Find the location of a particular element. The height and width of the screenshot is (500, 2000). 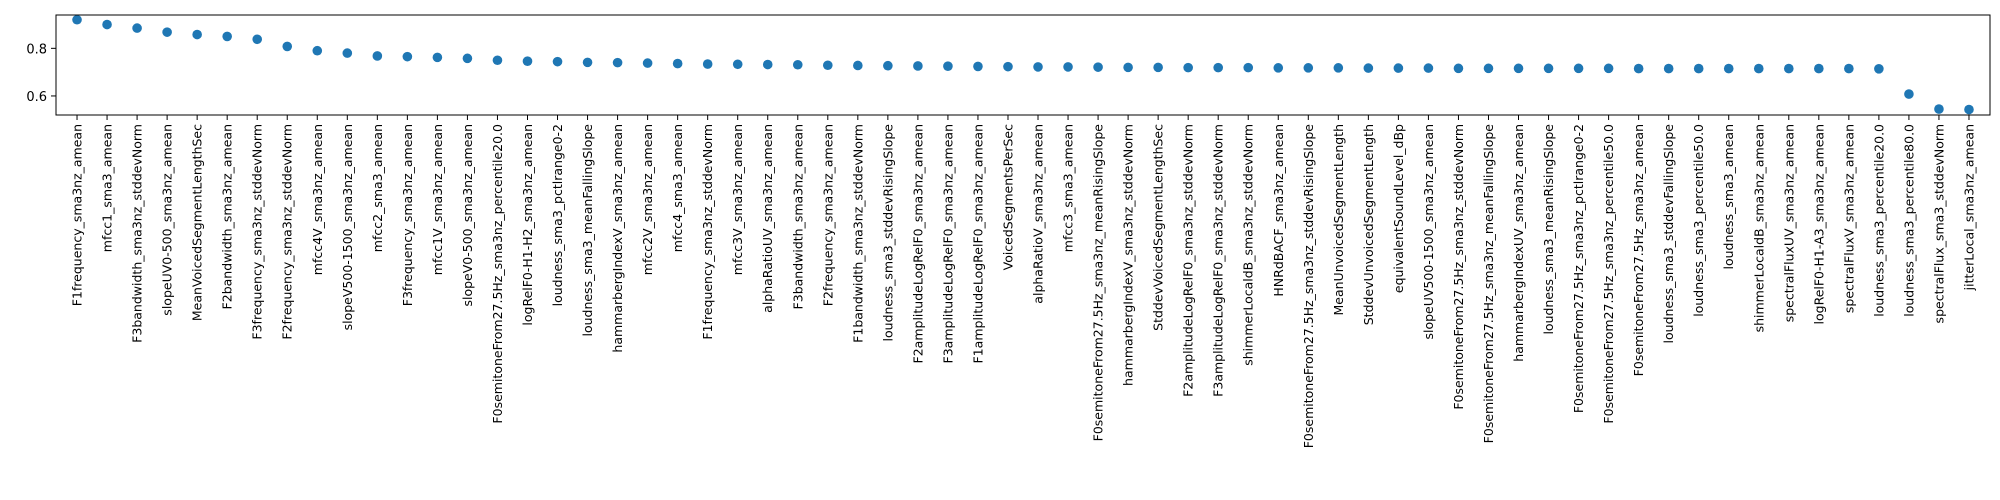

x-tick-label: mfcc4_sma3_amean is located at coordinates (677, 188).